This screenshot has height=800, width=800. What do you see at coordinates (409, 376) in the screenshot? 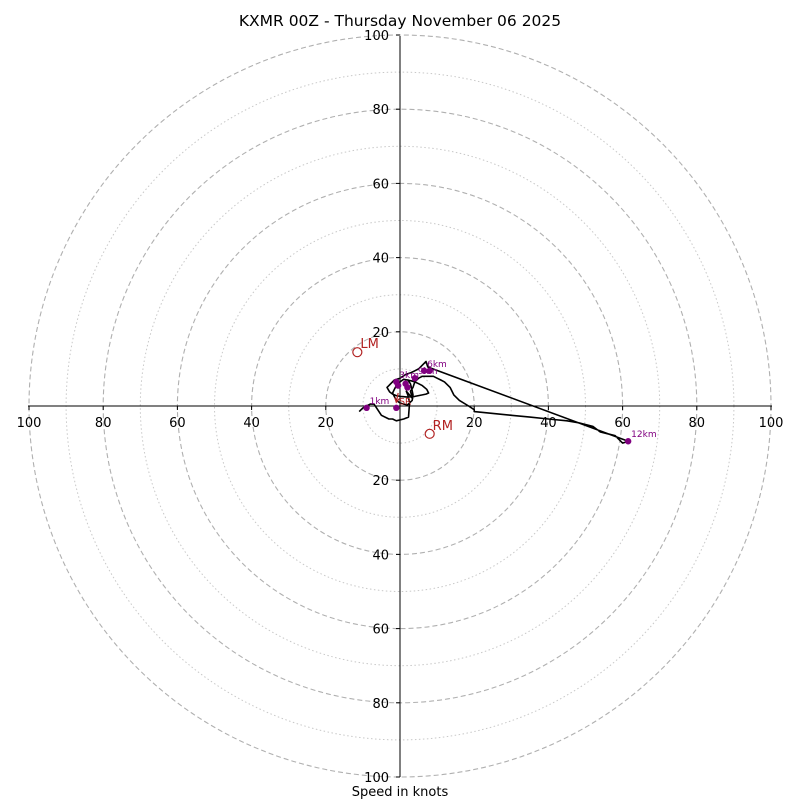
I see `height-marker-label: 3km` at bounding box center [409, 376].